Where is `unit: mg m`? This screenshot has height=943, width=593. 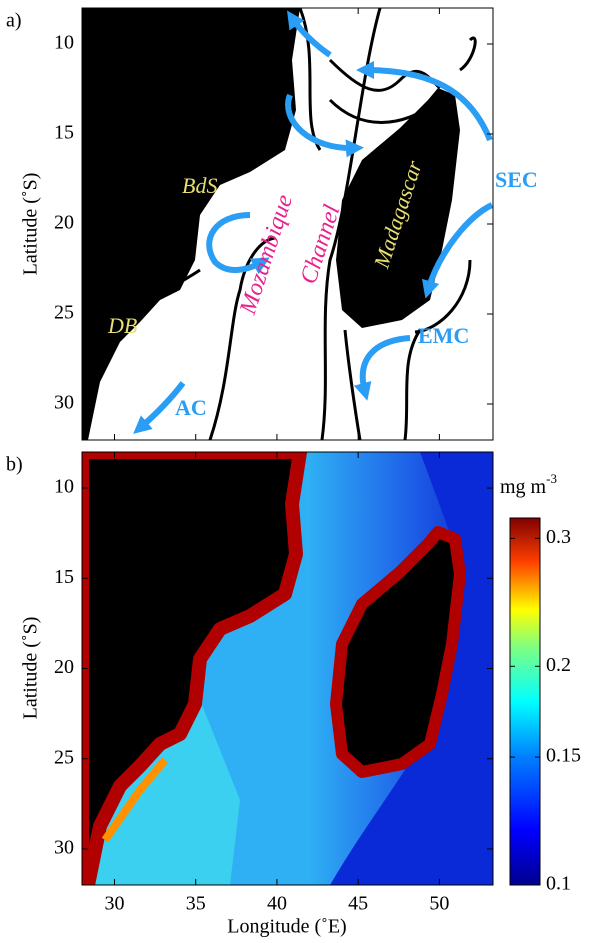
unit: mg m is located at coordinates (523, 487).